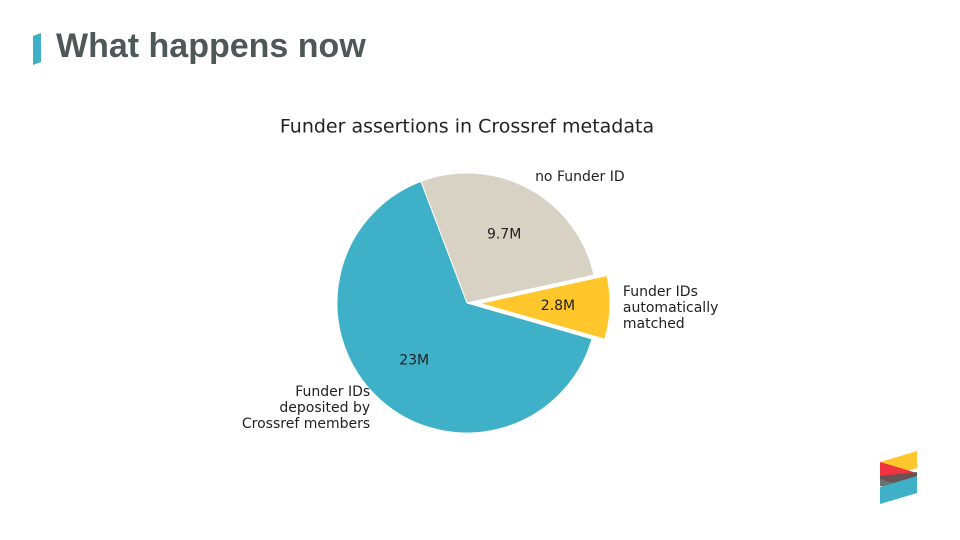  What do you see at coordinates (37, 49) in the screenshot?
I see `title-accent` at bounding box center [37, 49].